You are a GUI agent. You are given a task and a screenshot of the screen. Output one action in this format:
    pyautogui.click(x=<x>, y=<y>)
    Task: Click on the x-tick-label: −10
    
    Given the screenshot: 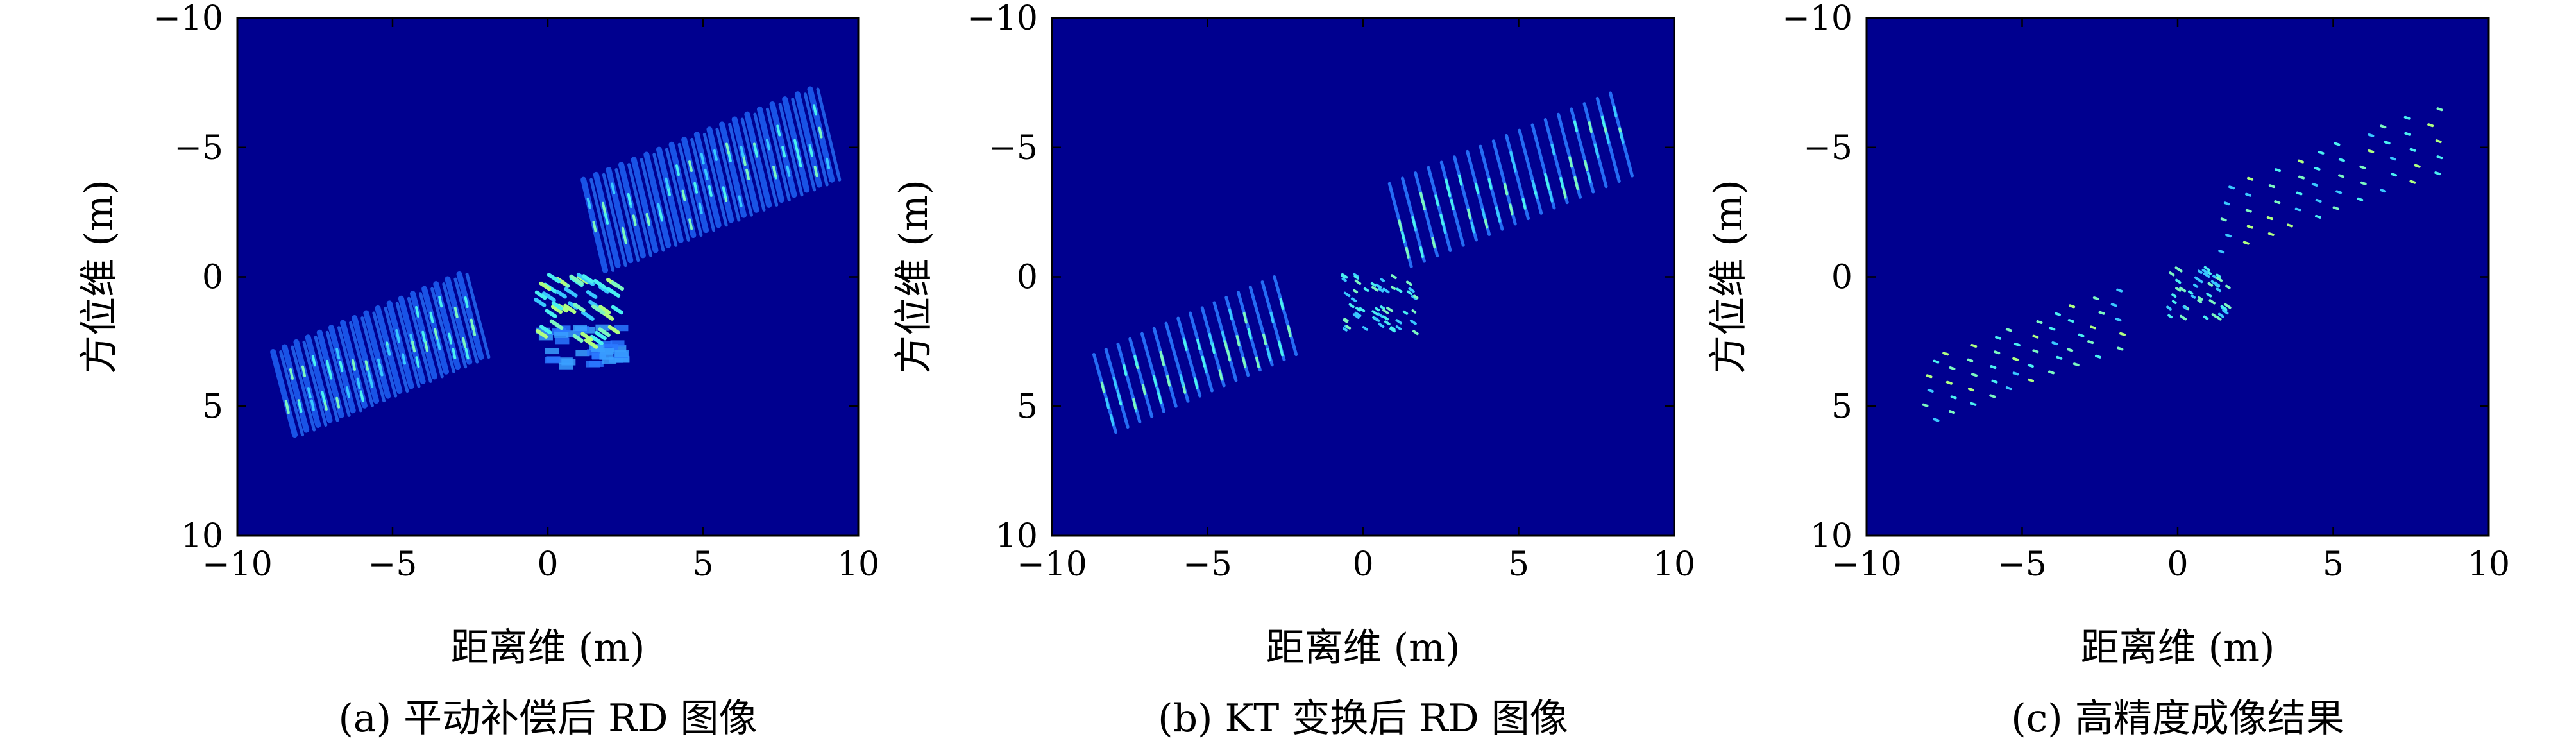 What is the action you would take?
    pyautogui.click(x=1866, y=564)
    